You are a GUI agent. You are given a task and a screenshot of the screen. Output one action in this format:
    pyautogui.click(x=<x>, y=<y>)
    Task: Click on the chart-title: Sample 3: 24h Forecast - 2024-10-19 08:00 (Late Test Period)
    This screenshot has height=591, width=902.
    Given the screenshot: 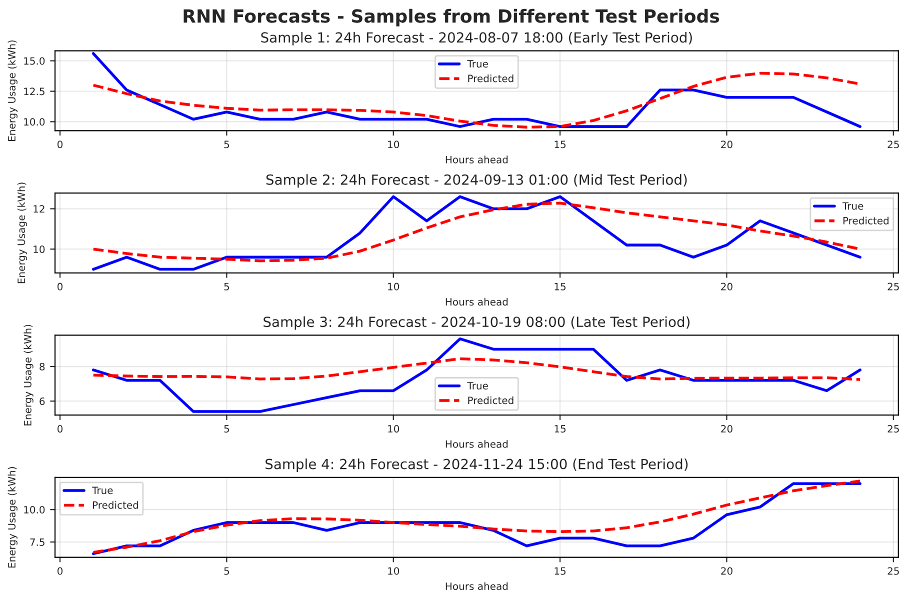 What is the action you would take?
    pyautogui.click(x=477, y=323)
    